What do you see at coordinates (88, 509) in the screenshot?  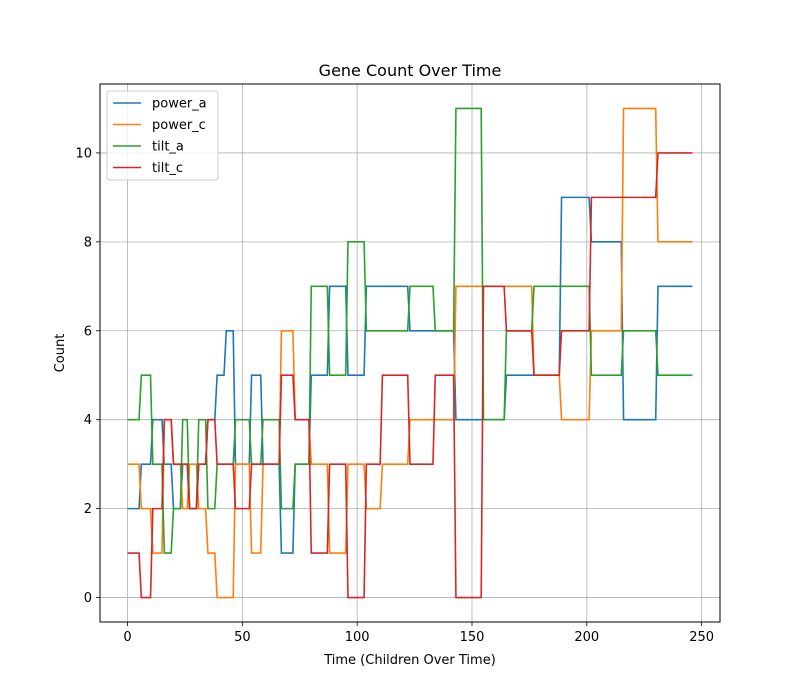 I see `y-tick-label: 2` at bounding box center [88, 509].